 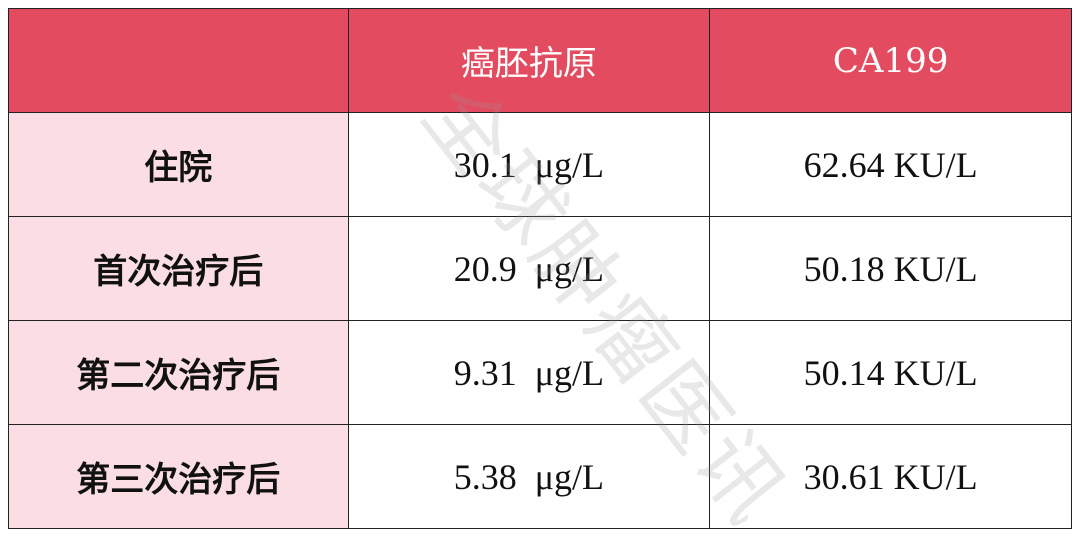 I want to click on header-ca199: CA199, so click(x=890, y=60).